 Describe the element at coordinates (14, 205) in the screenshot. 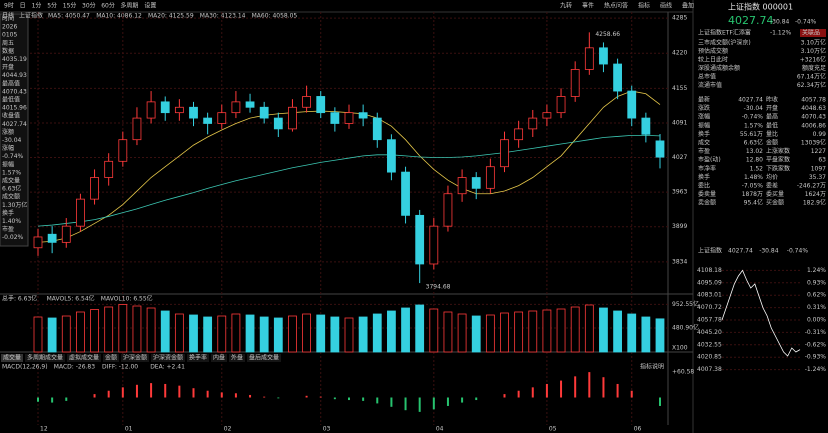

I see `info-line: 1.30万亿` at that location.